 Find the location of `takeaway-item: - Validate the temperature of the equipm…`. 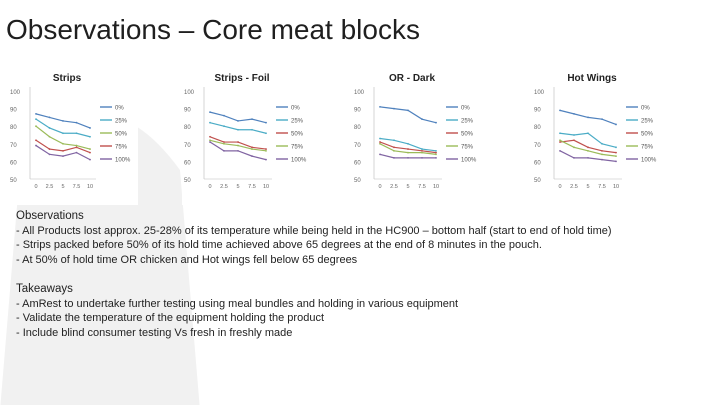

takeaway-item: - Validate the temperature of the equipm… is located at coordinates (170, 318).